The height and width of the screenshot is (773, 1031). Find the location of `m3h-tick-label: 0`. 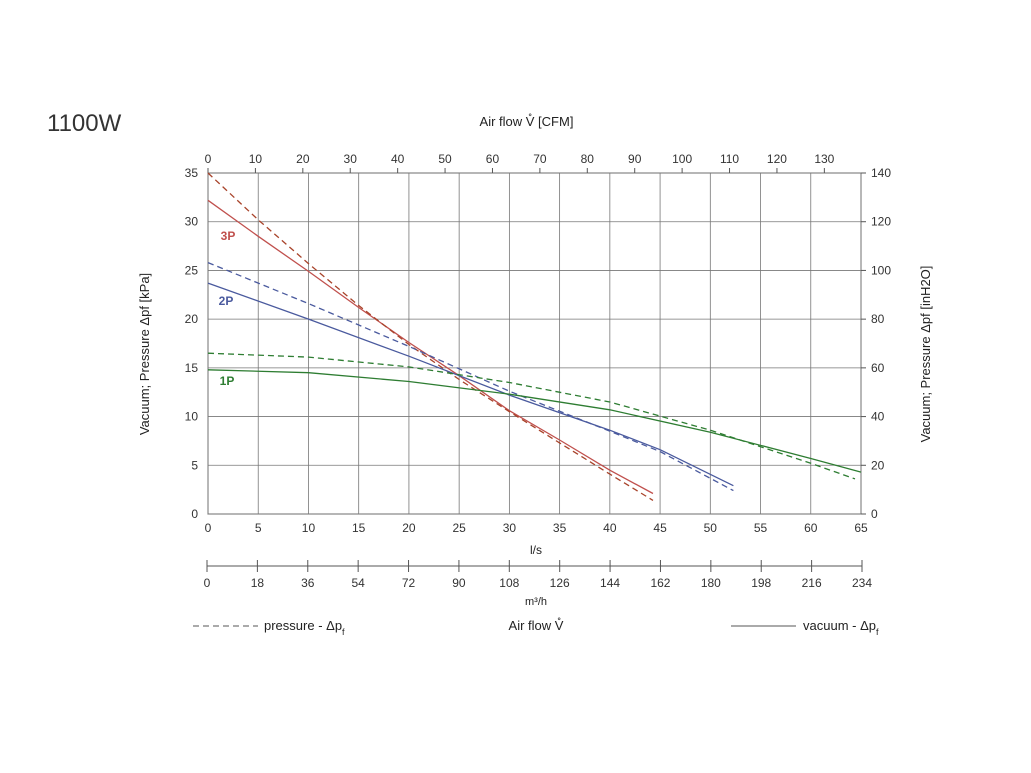

m3h-tick-label: 0 is located at coordinates (207, 583).